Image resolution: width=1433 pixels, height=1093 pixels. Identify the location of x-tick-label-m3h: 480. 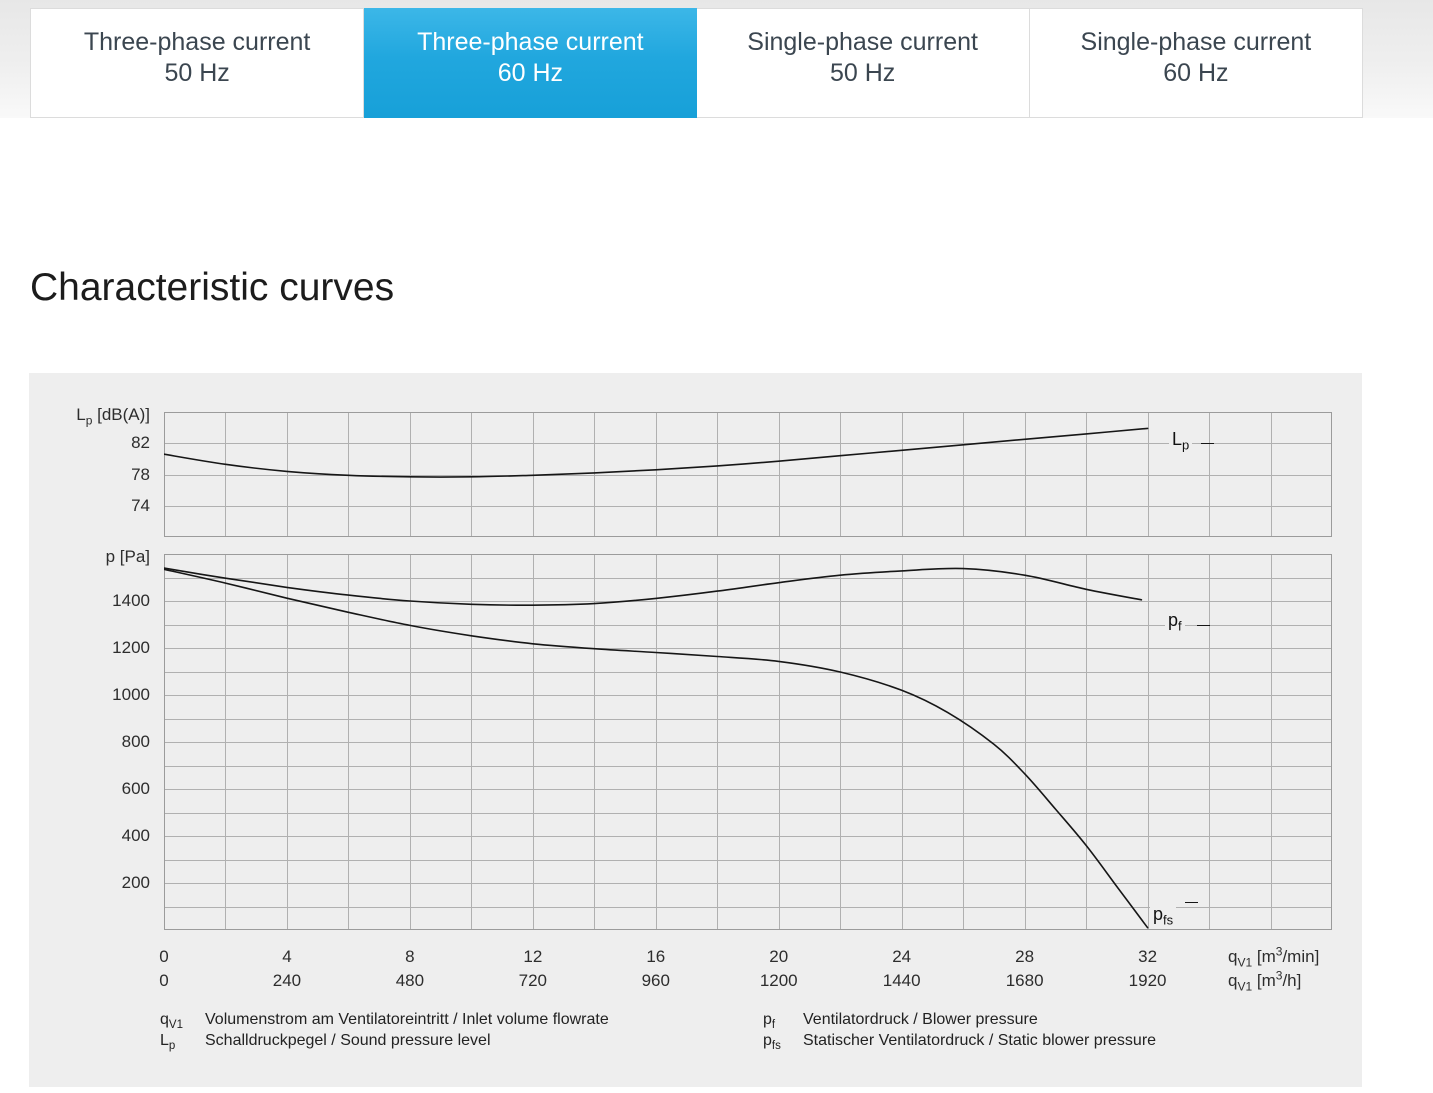
(410, 980).